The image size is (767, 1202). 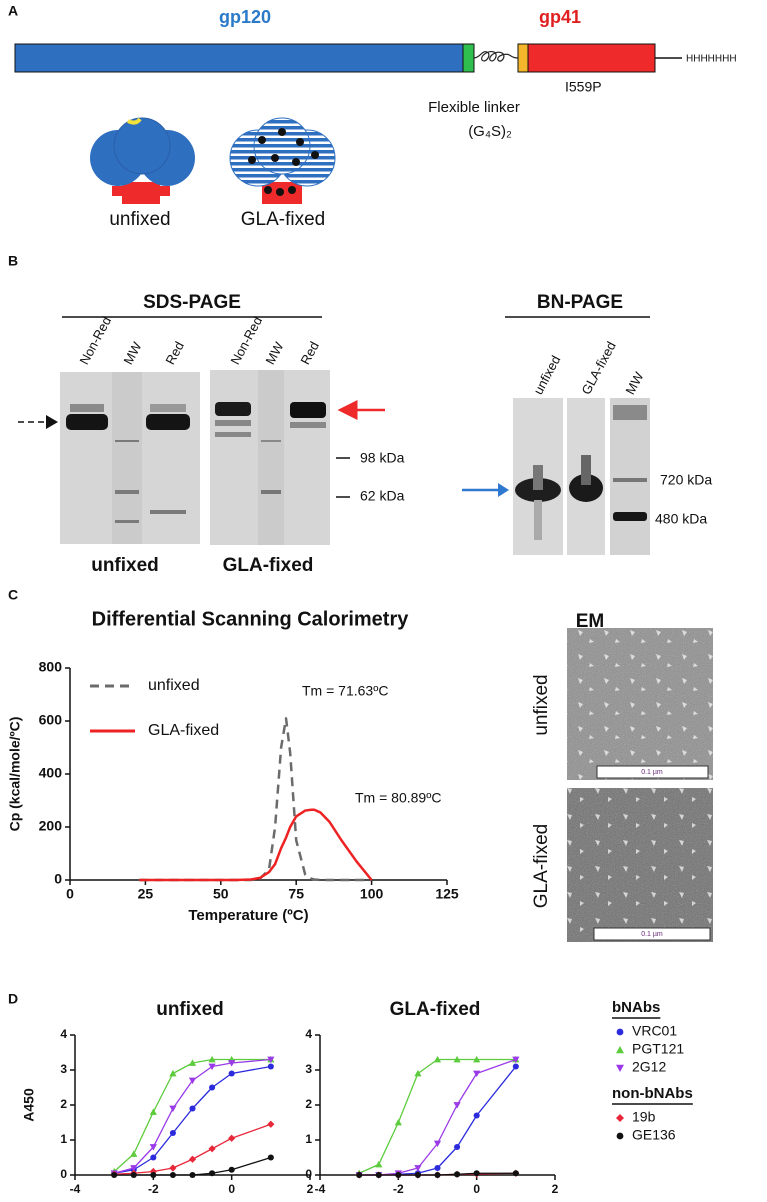 What do you see at coordinates (490, 131) in the screenshot?
I see `linker-formula: (G₄S)₂` at bounding box center [490, 131].